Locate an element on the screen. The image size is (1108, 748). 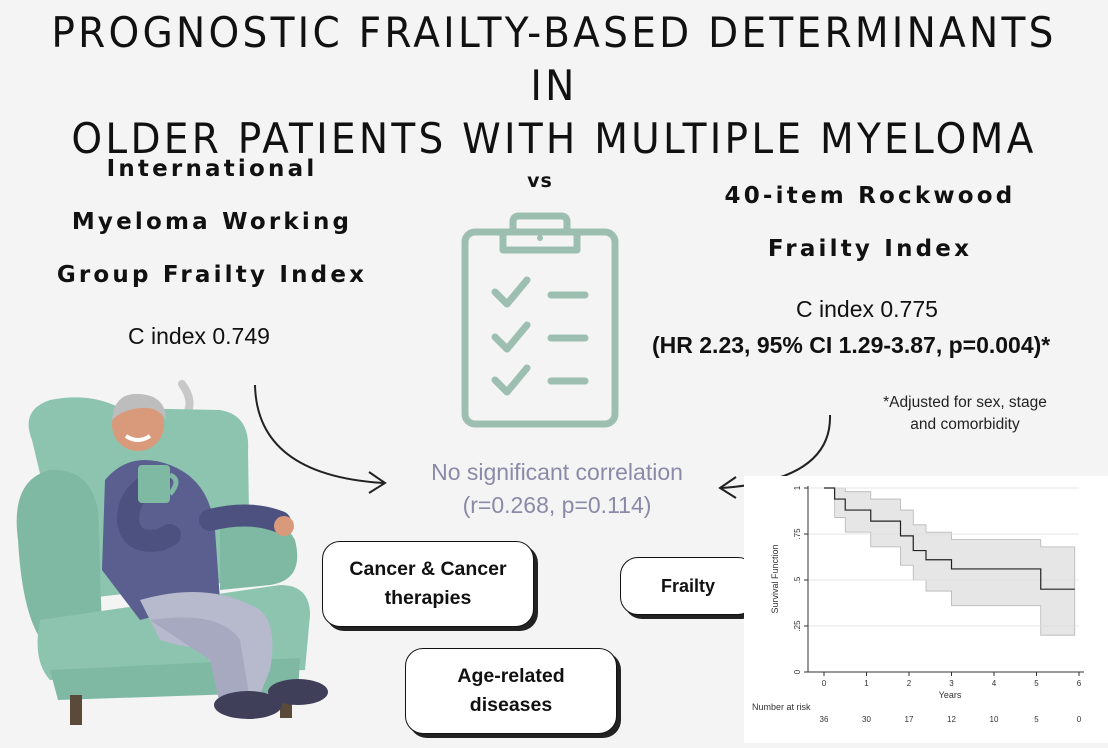
frailty-box: Frailty is located at coordinates (688, 586).